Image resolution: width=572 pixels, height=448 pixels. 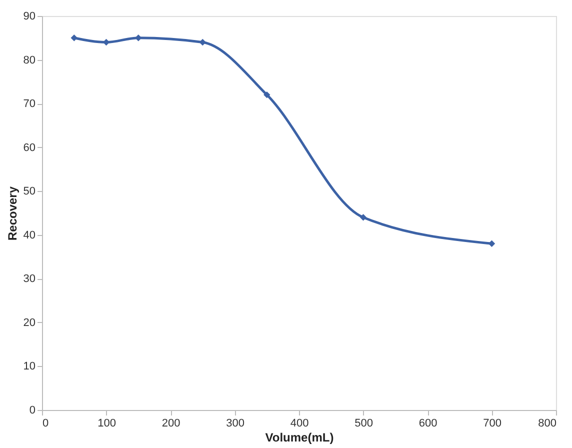 I want to click on x-tick-label: 200, so click(x=171, y=424).